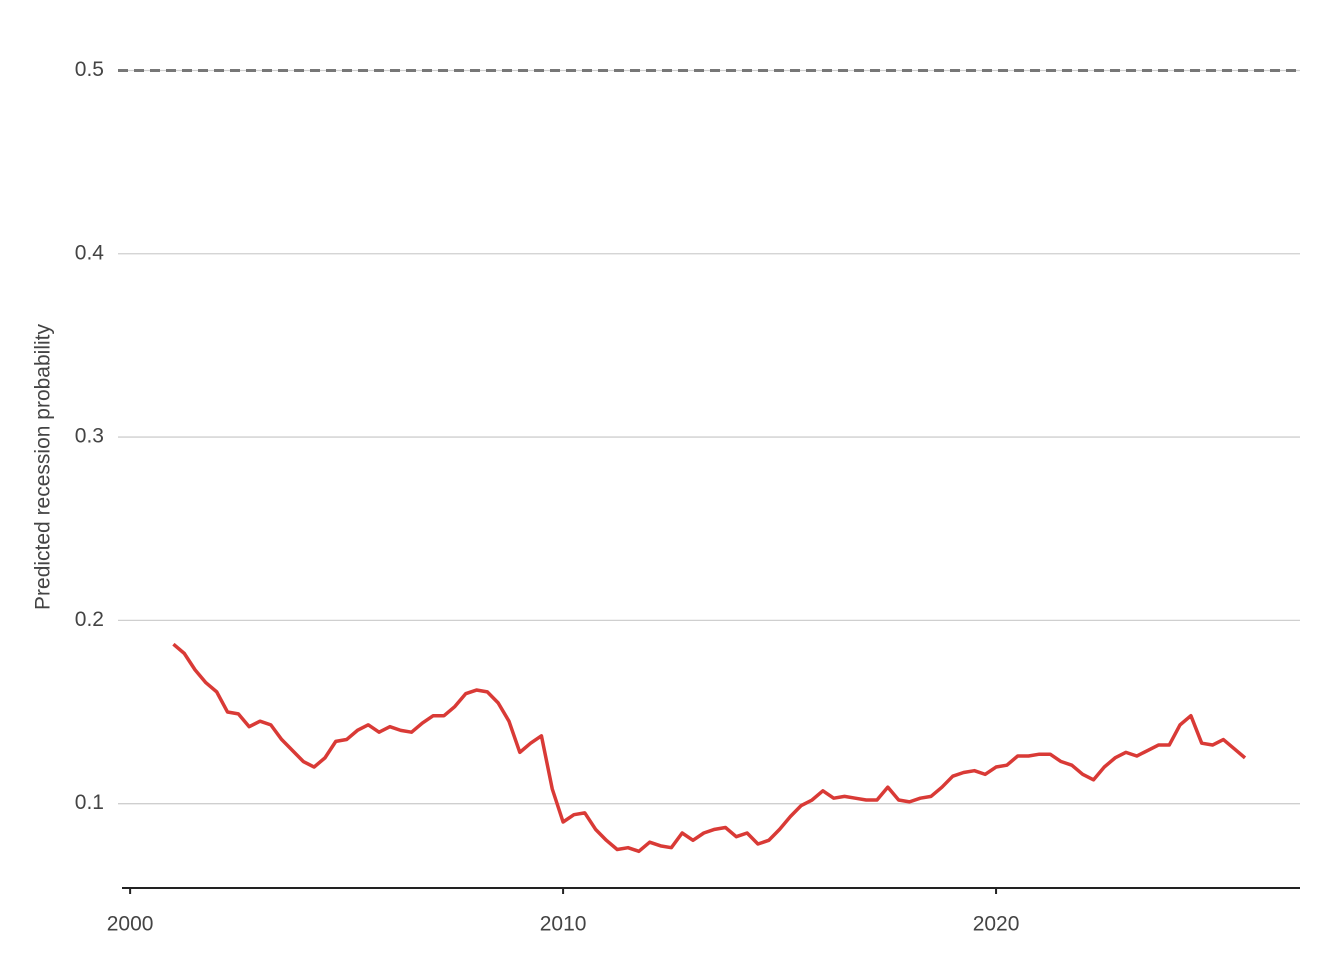  What do you see at coordinates (89, 619) in the screenshot?
I see `y-tick-label: 0.2` at bounding box center [89, 619].